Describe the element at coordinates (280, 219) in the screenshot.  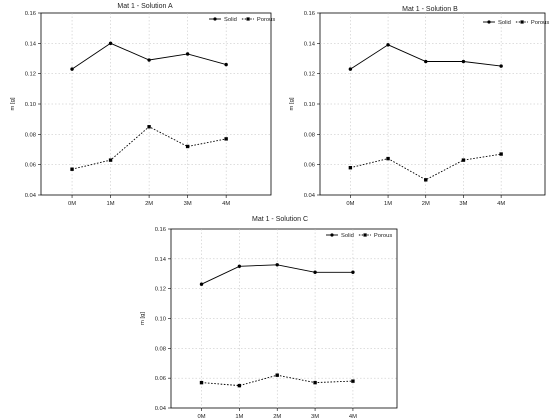
I see `chart-title: Mat 1 - Solution C` at that location.